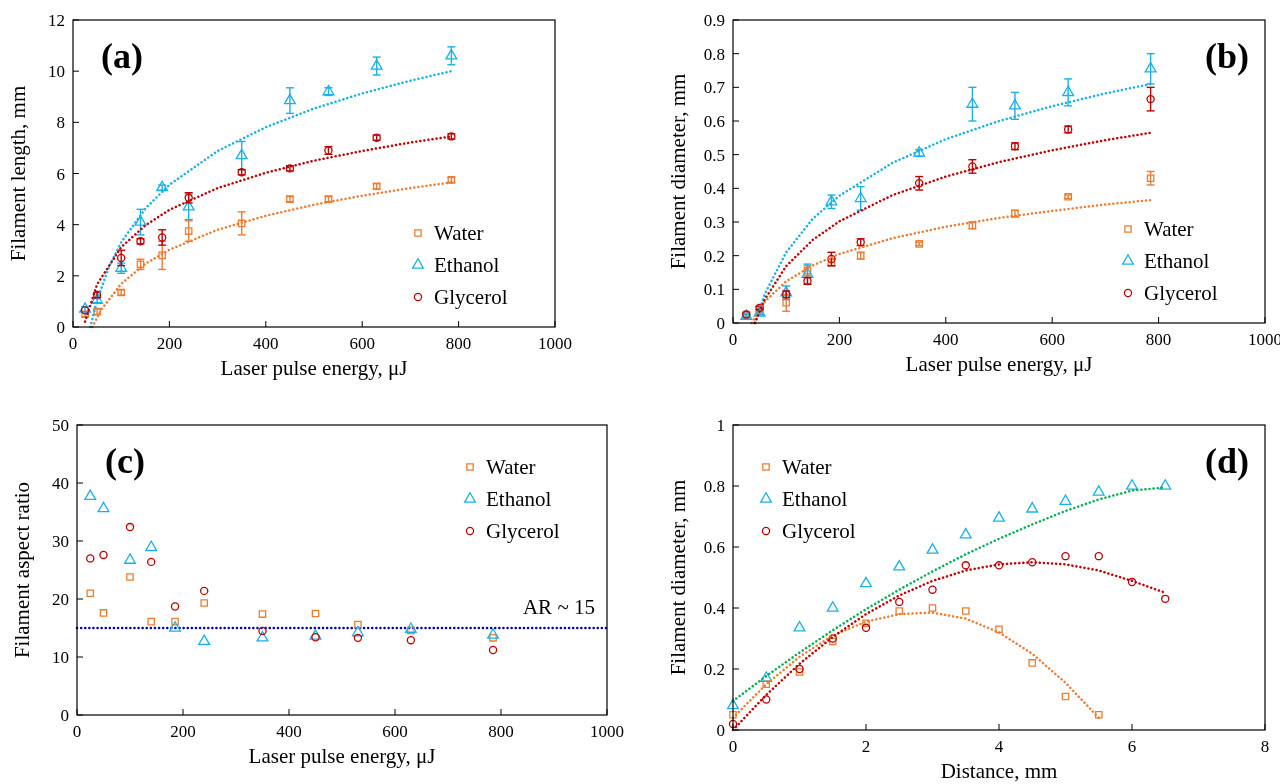  I want to click on y-tick-label: 4, so click(61, 225).